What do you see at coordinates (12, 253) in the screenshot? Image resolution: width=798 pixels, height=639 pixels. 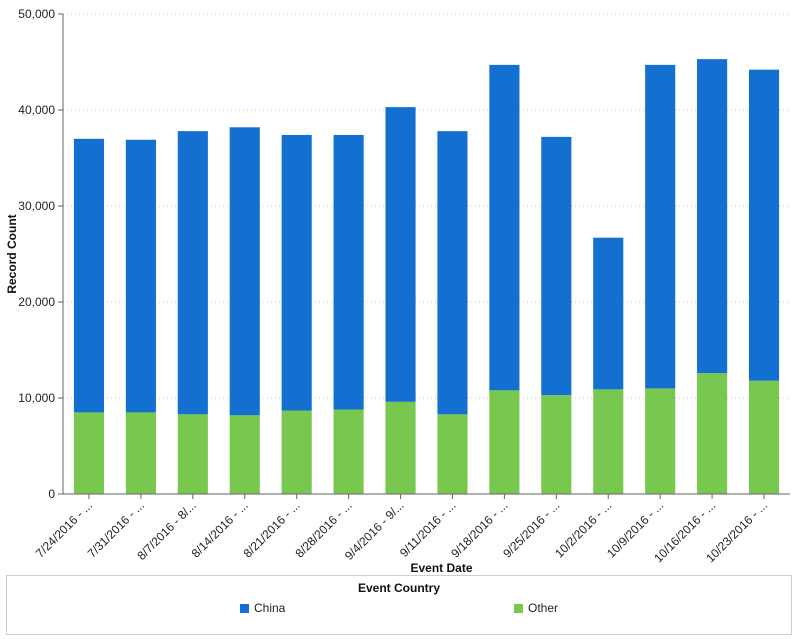 I see `y-axis-title: Record Count` at bounding box center [12, 253].